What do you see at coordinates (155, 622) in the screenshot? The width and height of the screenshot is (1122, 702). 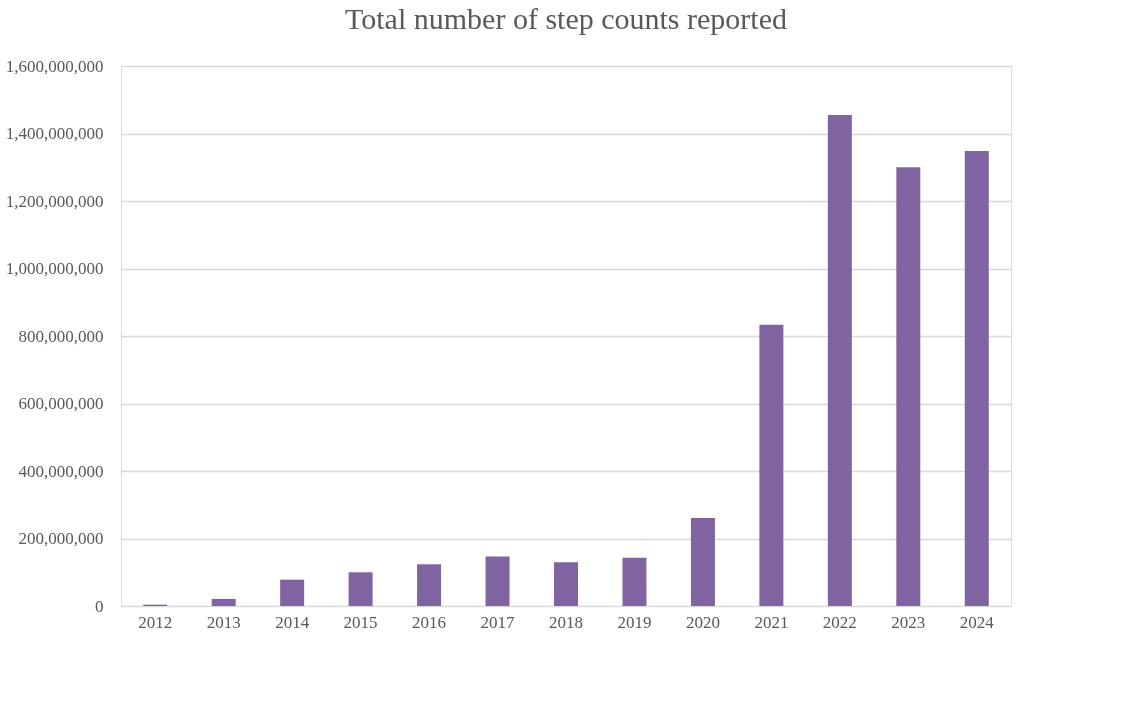 I see `x-tick-label: 2012` at bounding box center [155, 622].